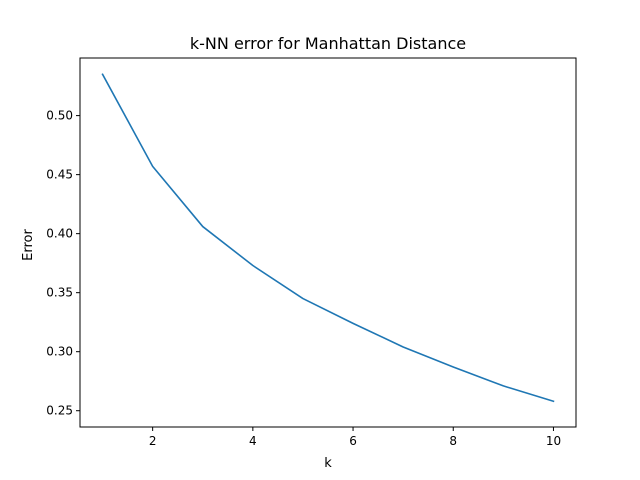 This screenshot has height=480, width=640. Describe the element at coordinates (59, 175) in the screenshot. I see `y-tick-label: 0.45` at that location.